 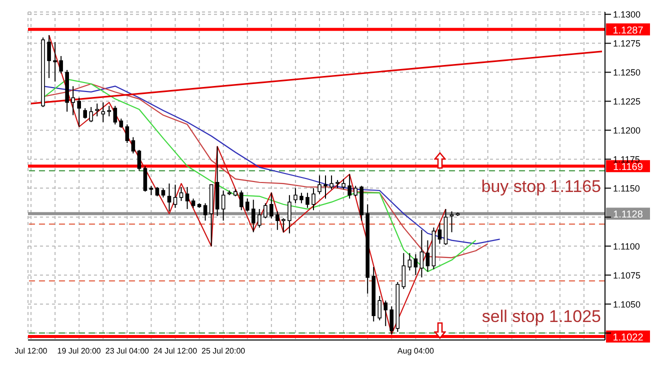 What do you see at coordinates (626, 188) in the screenshot?
I see `y-tick-label: 1.1150` at bounding box center [626, 188].